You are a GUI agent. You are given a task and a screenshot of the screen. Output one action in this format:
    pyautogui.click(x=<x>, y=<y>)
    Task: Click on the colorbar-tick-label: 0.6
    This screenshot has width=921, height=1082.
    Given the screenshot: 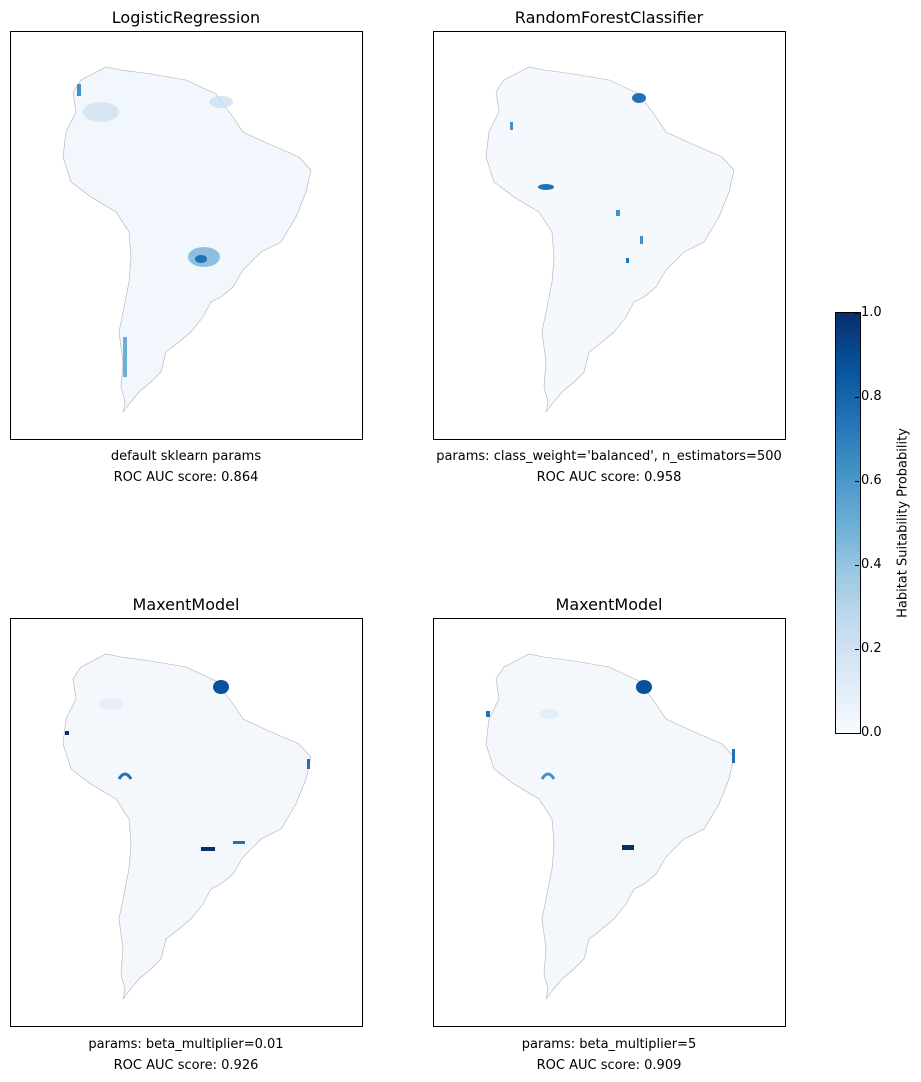 What is the action you would take?
    pyautogui.click(x=868, y=480)
    